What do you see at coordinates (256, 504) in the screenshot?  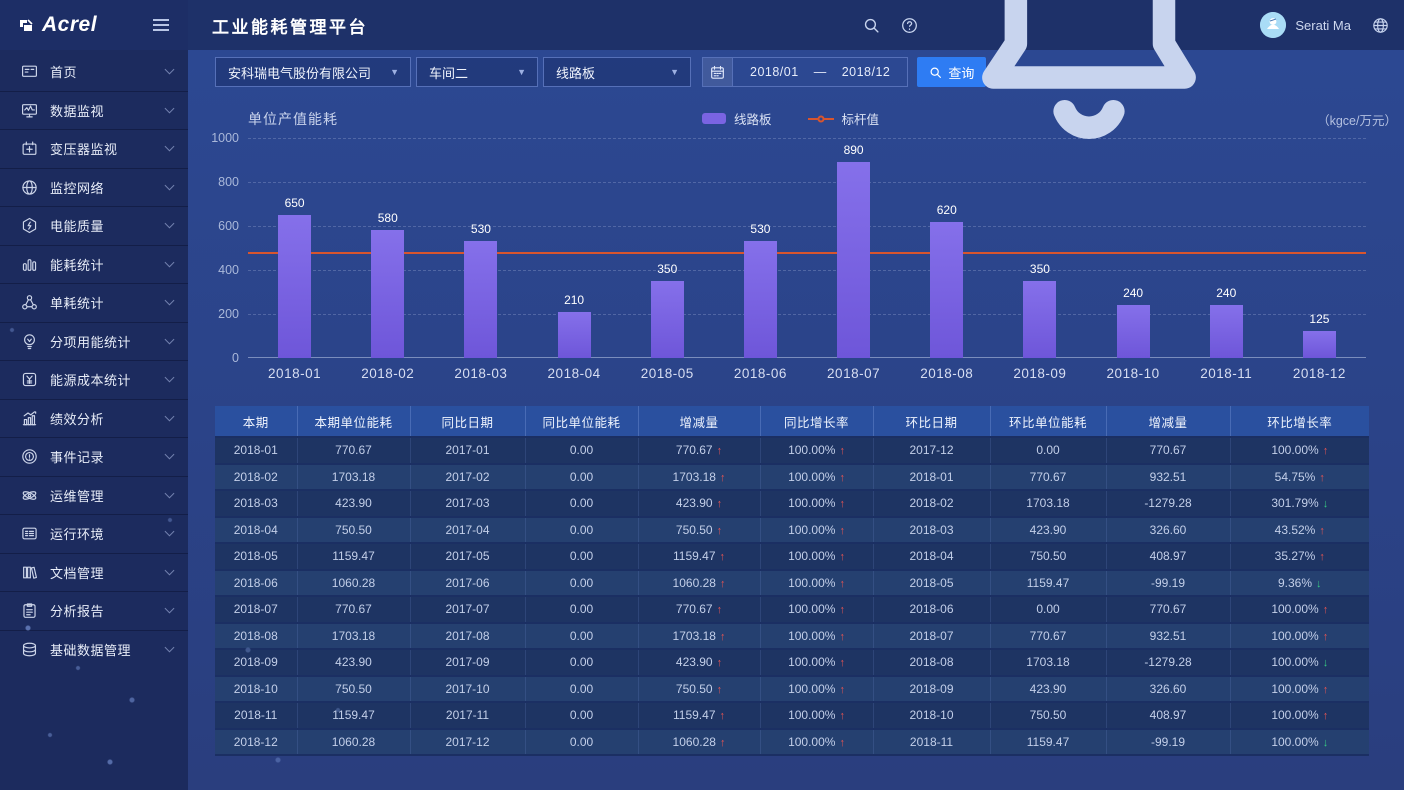 I see `table-cell: 2018-03` at bounding box center [256, 504].